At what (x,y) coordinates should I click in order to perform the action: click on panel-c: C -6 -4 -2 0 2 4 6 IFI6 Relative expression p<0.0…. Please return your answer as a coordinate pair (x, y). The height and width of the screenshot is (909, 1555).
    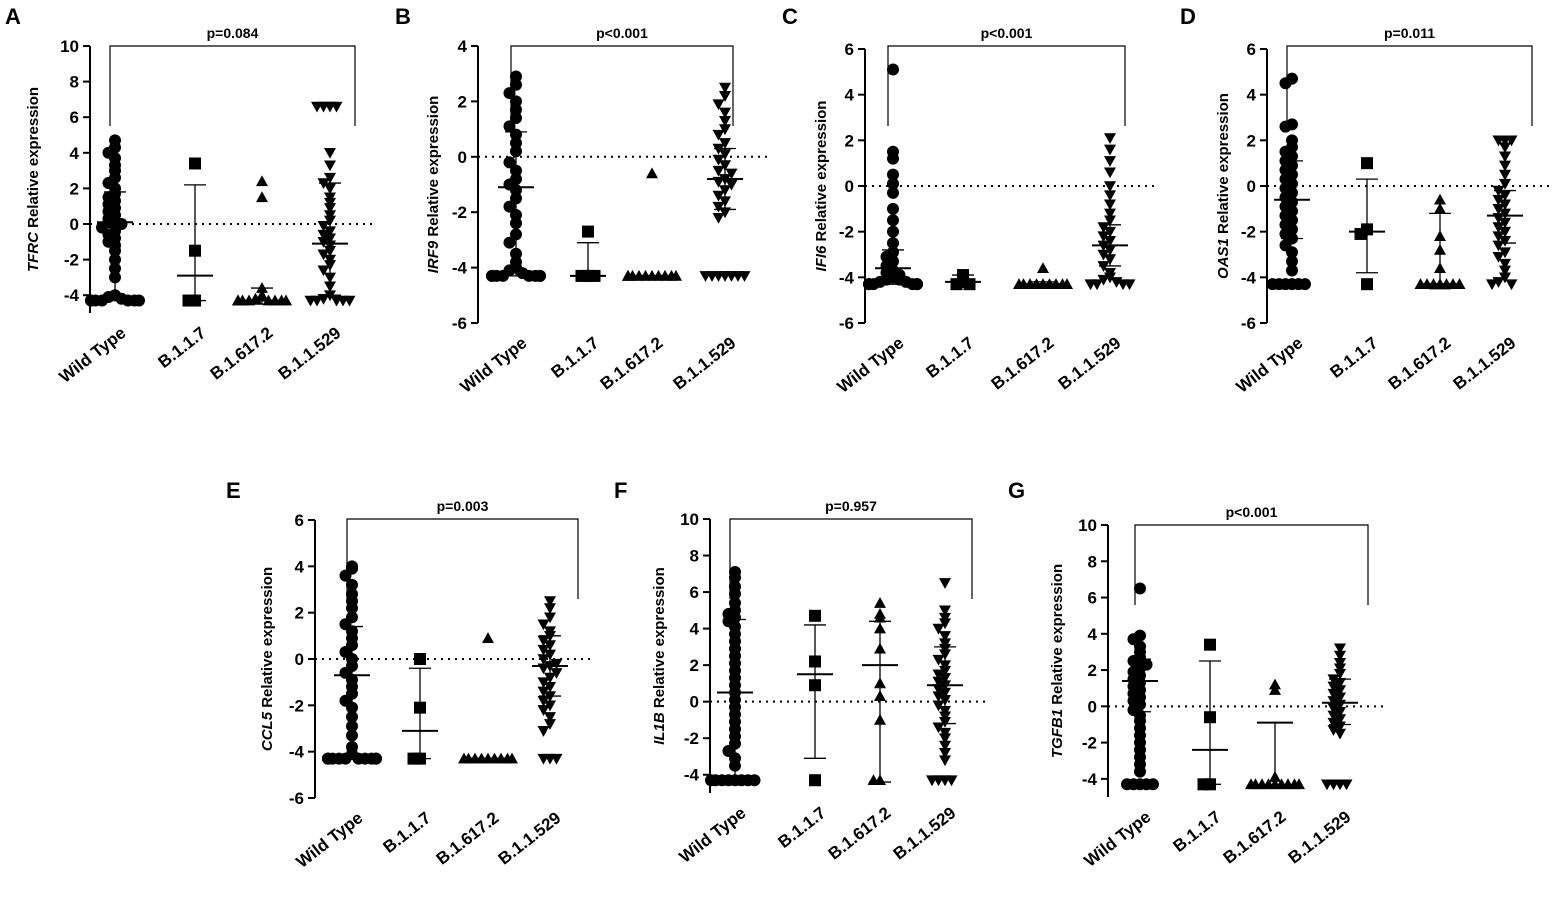
    Looking at the image, I should click on (968, 200).